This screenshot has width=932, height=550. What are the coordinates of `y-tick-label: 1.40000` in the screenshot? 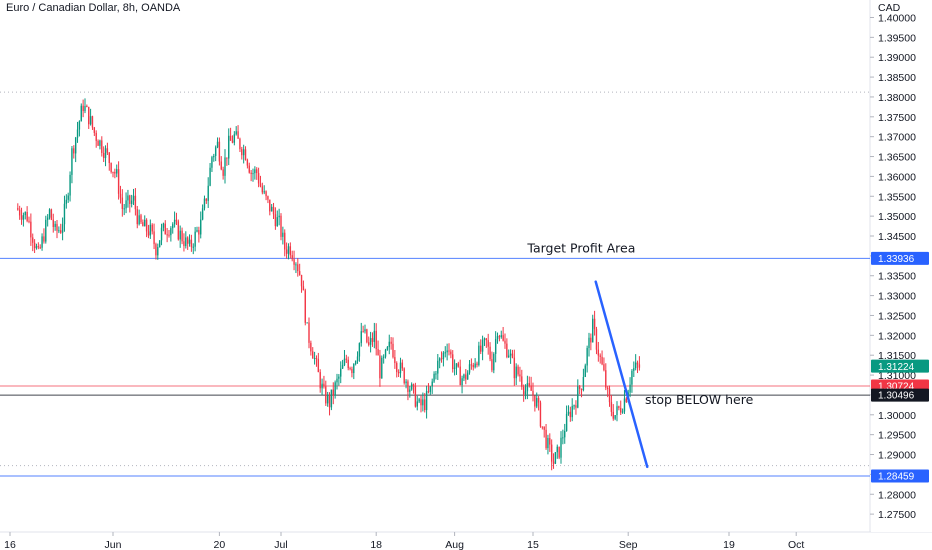 It's located at (897, 18).